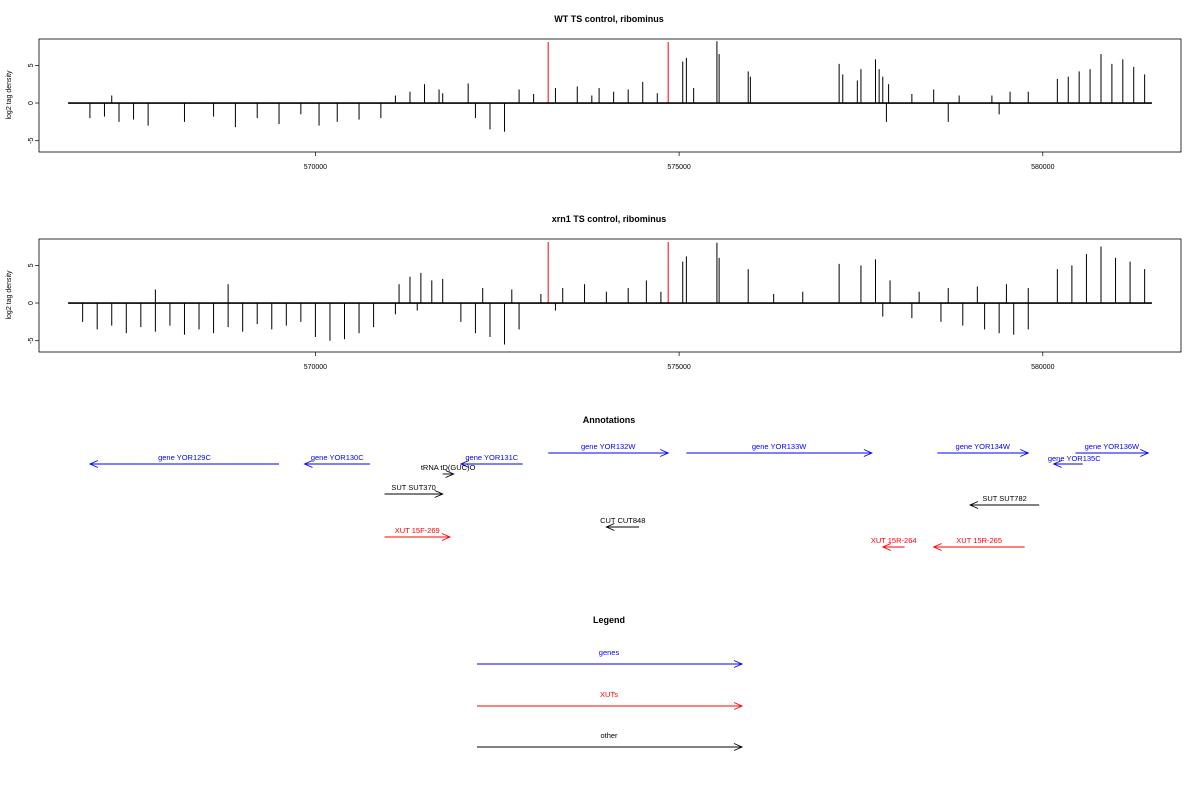  I want to click on annotation-label: gene YOR135C, so click(1074, 458).